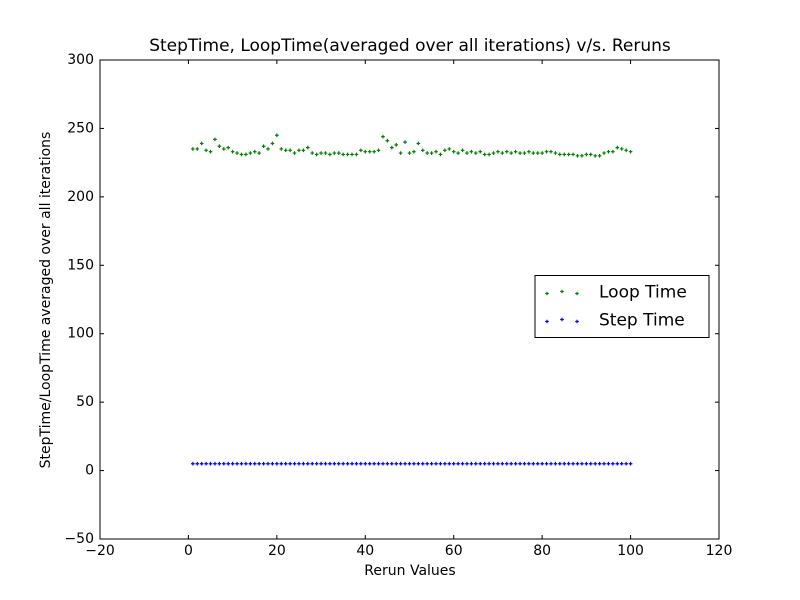 This screenshot has width=800, height=600. Describe the element at coordinates (454, 551) in the screenshot. I see `x-tick-label: 60` at that location.